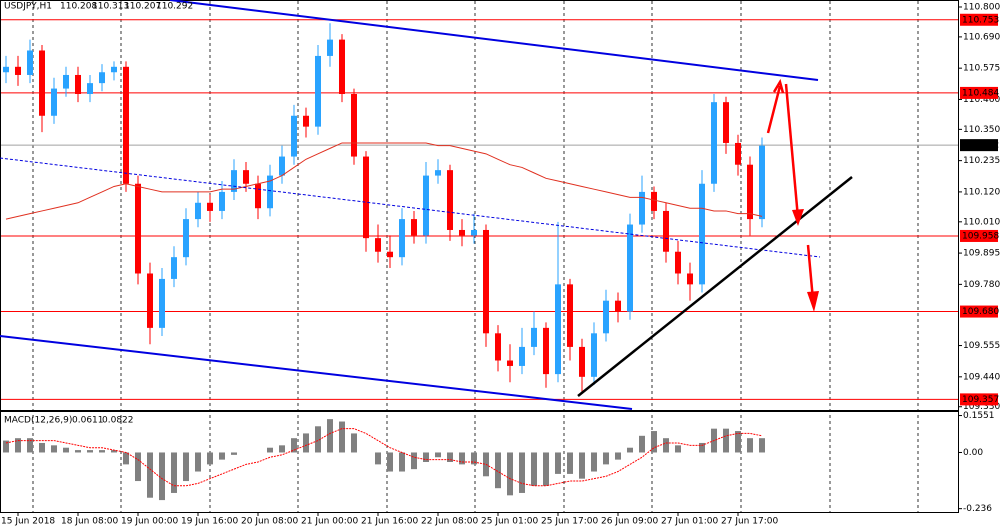 This screenshot has width=1000, height=531. What do you see at coordinates (981, 192) in the screenshot?
I see `y-tick-label: 110.120` at bounding box center [981, 192].